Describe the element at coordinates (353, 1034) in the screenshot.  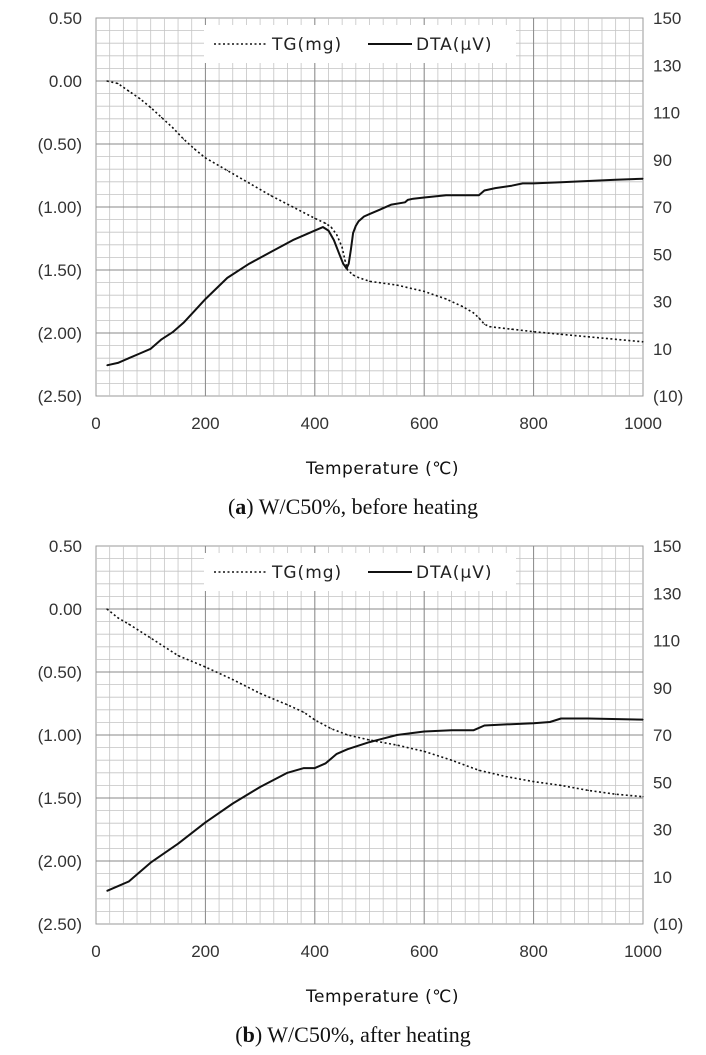
I see `caption-b: (b) W/C50%, after heating` at that location.